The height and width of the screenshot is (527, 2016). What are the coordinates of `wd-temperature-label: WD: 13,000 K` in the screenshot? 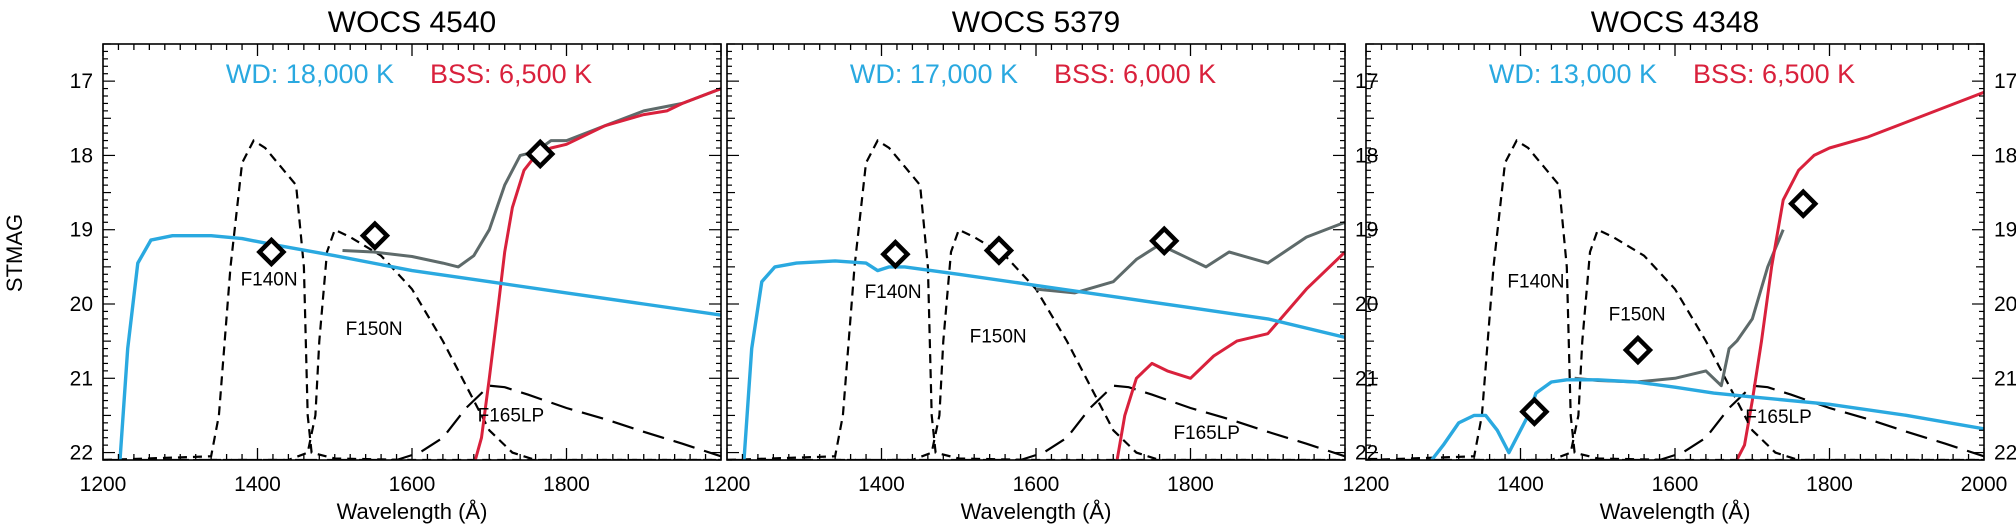 It's located at (1573, 74).